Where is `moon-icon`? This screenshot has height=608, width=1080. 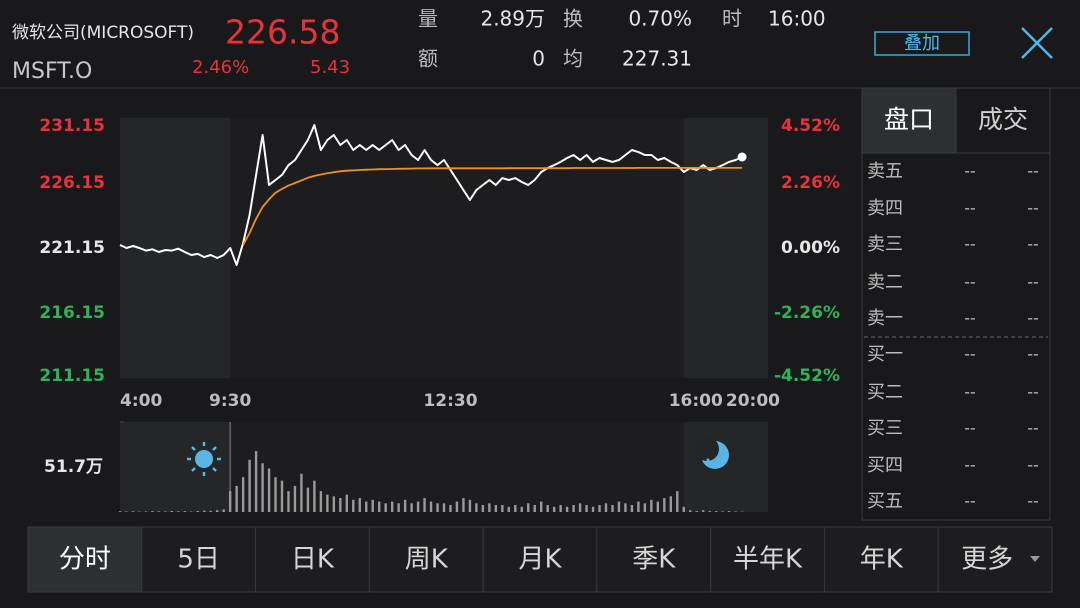
moon-icon is located at coordinates (712, 453).